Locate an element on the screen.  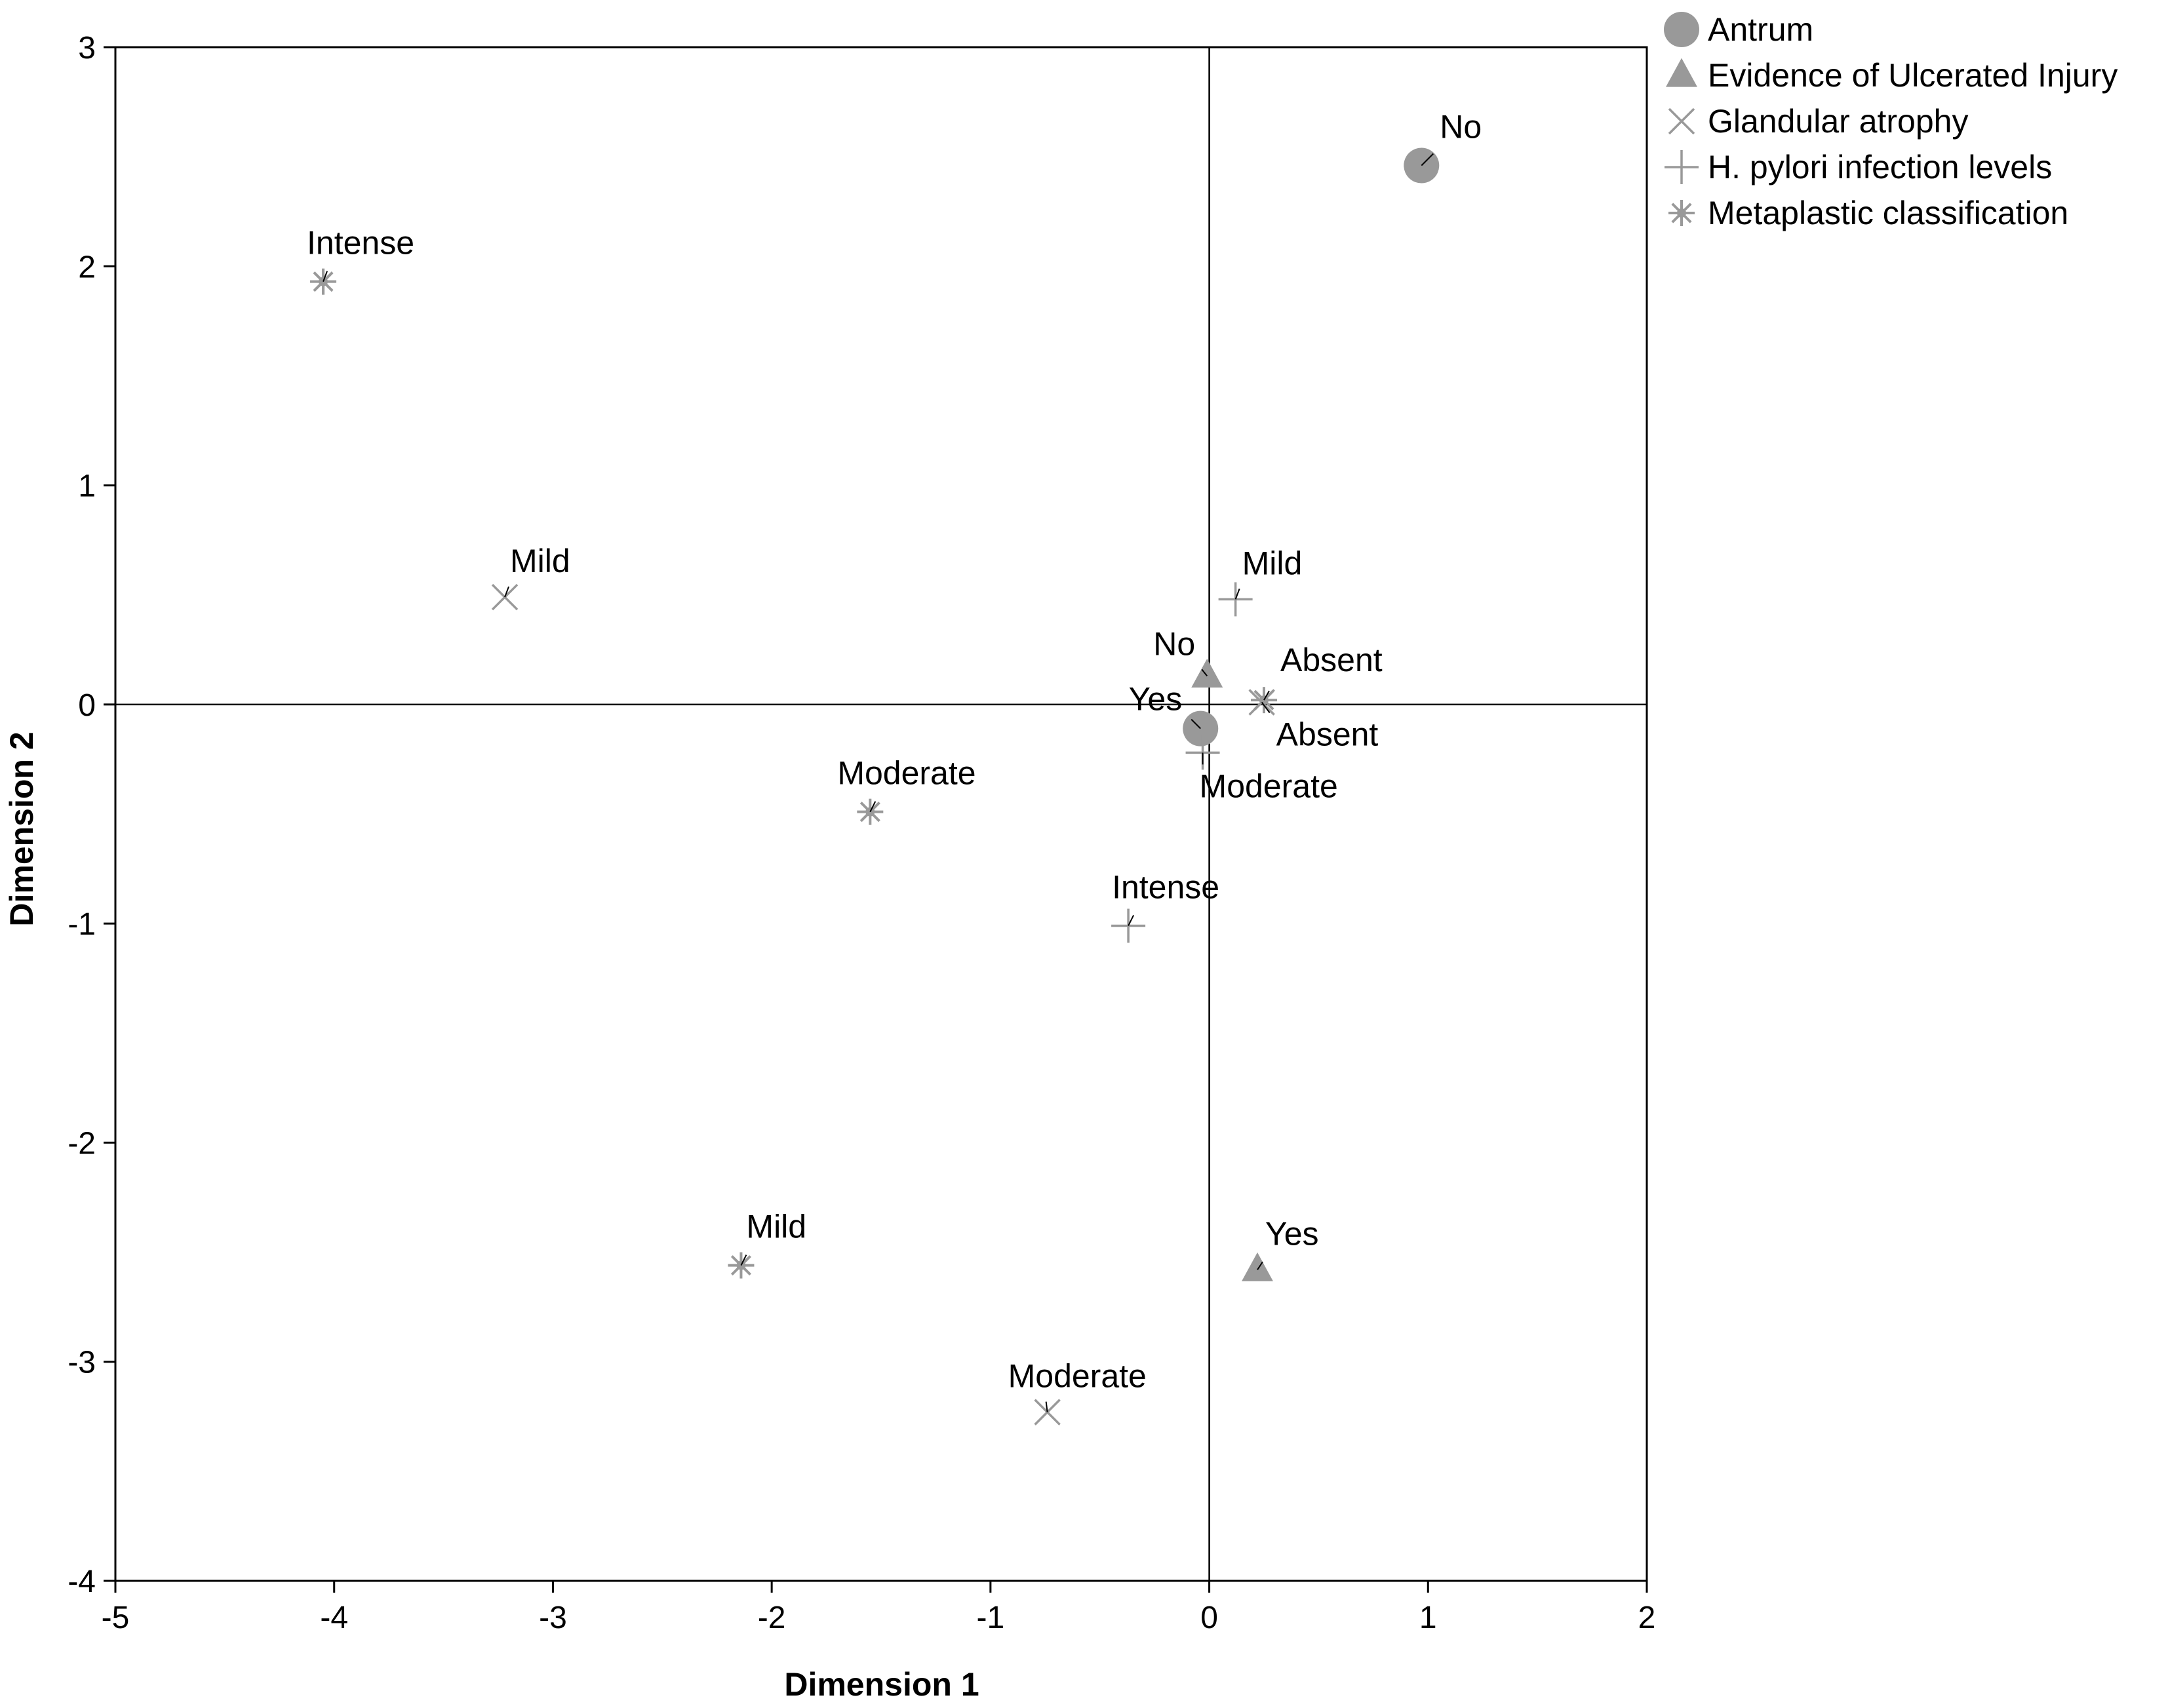
legend-plus-icon is located at coordinates (1682, 167).